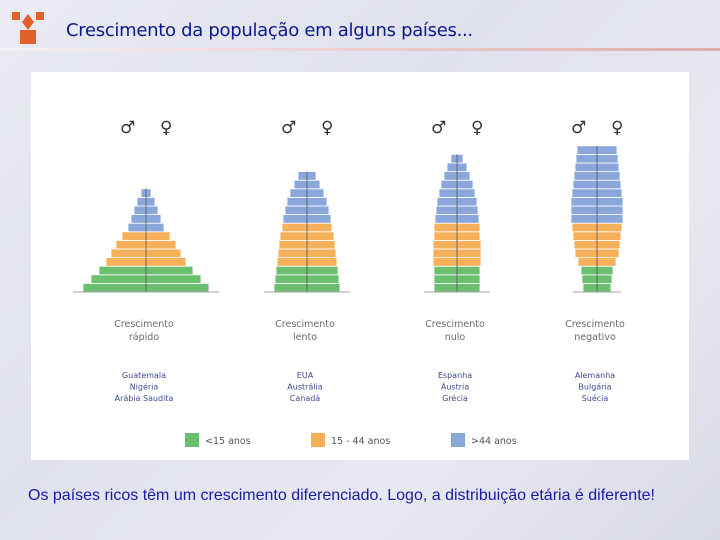 The width and height of the screenshot is (720, 540). Describe the element at coordinates (318, 440) in the screenshot. I see `legend-swatch-adult` at that location.